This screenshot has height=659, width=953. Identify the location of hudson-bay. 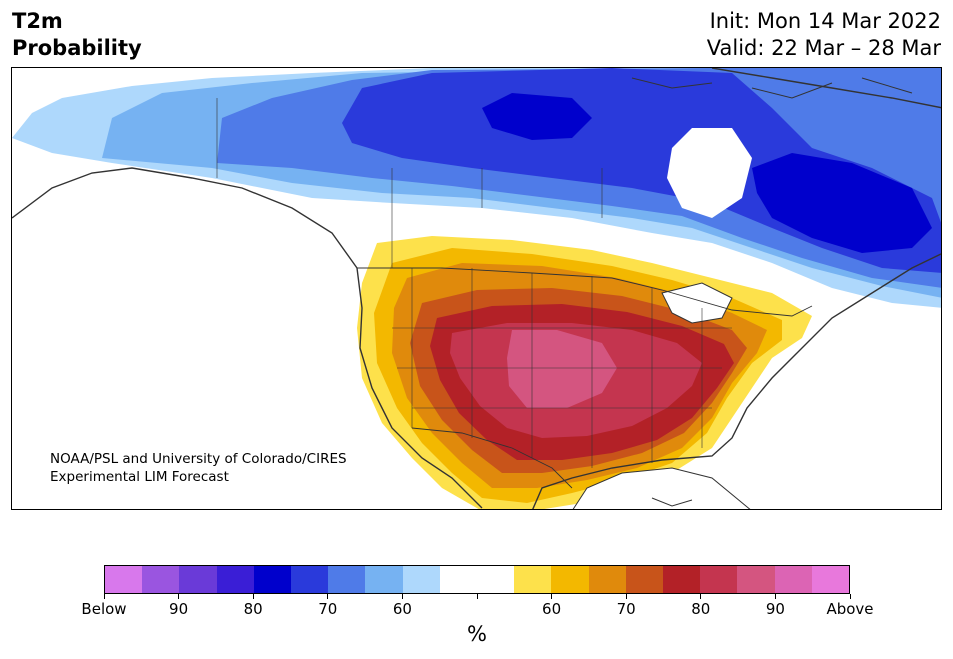
(709, 173).